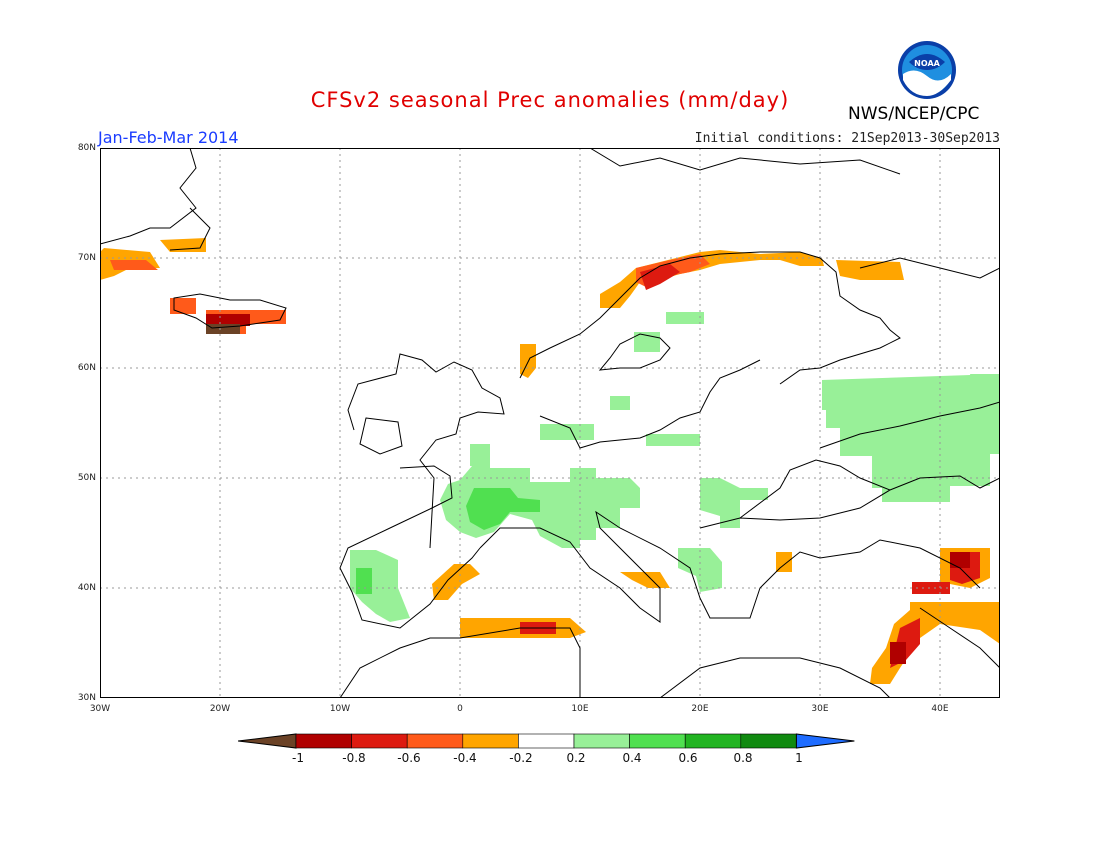 Image resolution: width=1100 pixels, height=850 pixels. What do you see at coordinates (503, 509) in the screenshot?
I see `alps-positive-core` at bounding box center [503, 509].